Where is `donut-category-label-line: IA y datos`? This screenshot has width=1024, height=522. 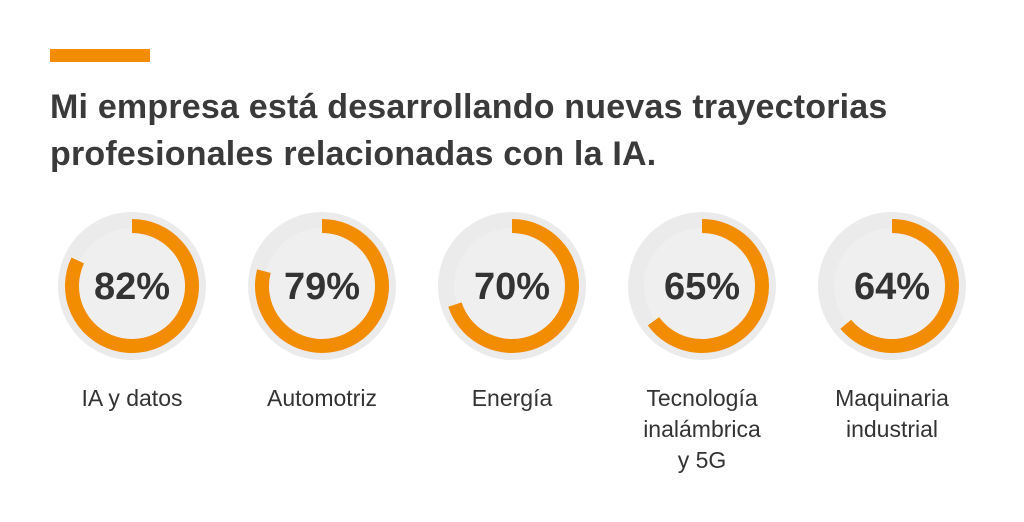 donut-category-label-line: IA y datos is located at coordinates (131, 398).